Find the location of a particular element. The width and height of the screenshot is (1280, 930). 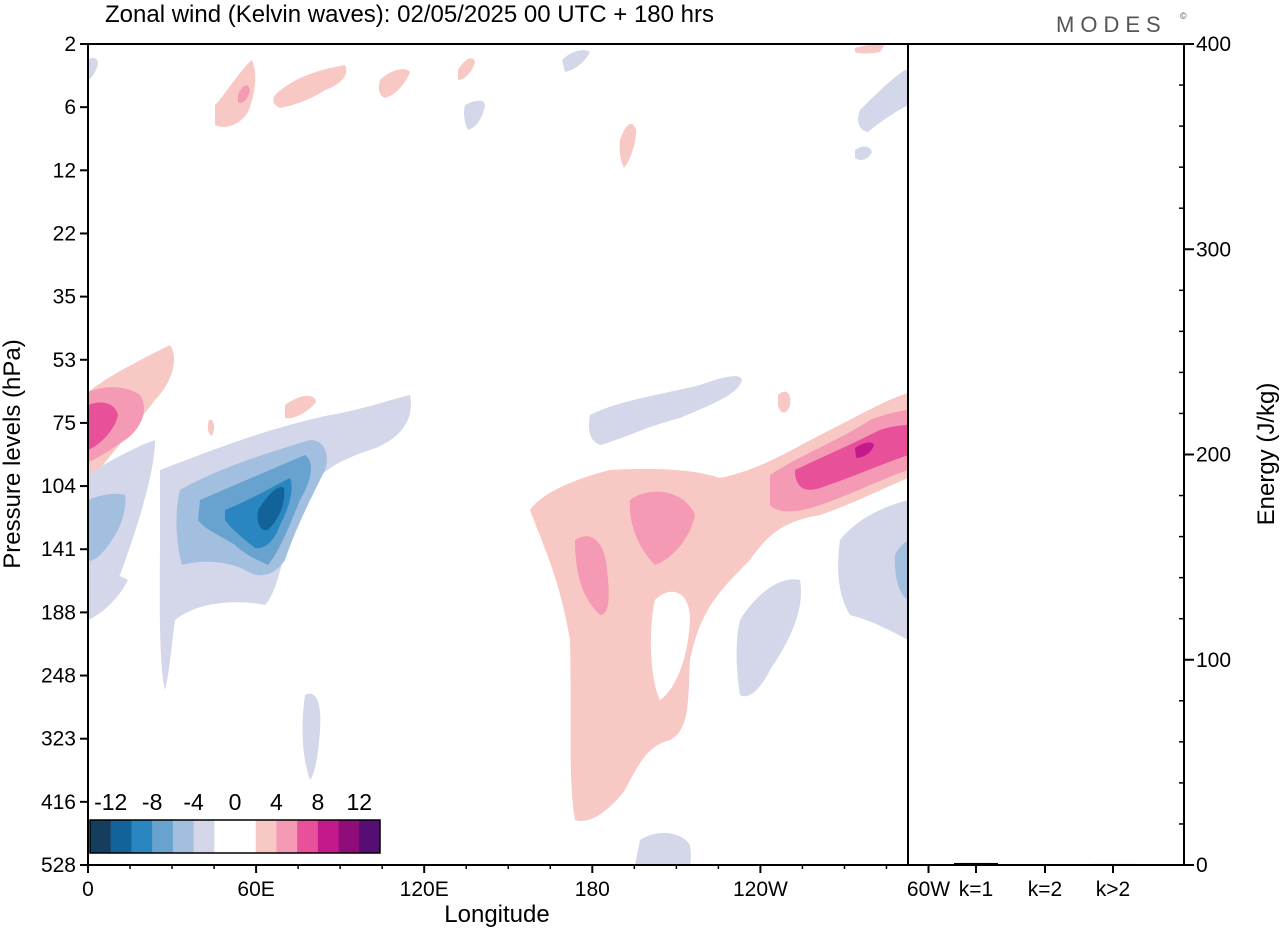

neg-patch-top1 is located at coordinates (576, 61).